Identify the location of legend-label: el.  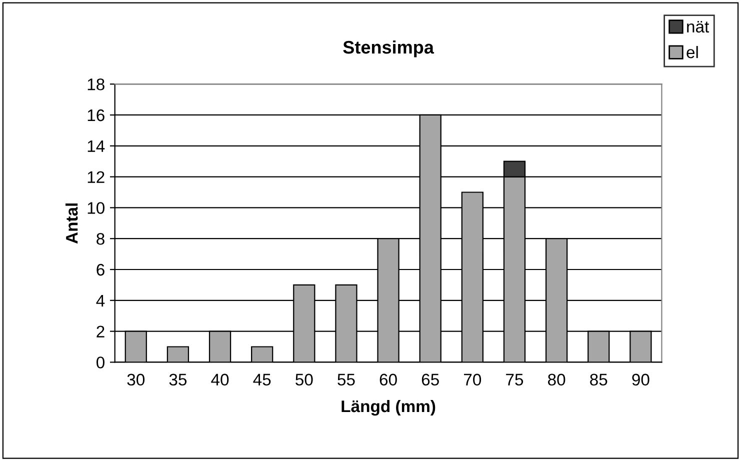
(692, 52).